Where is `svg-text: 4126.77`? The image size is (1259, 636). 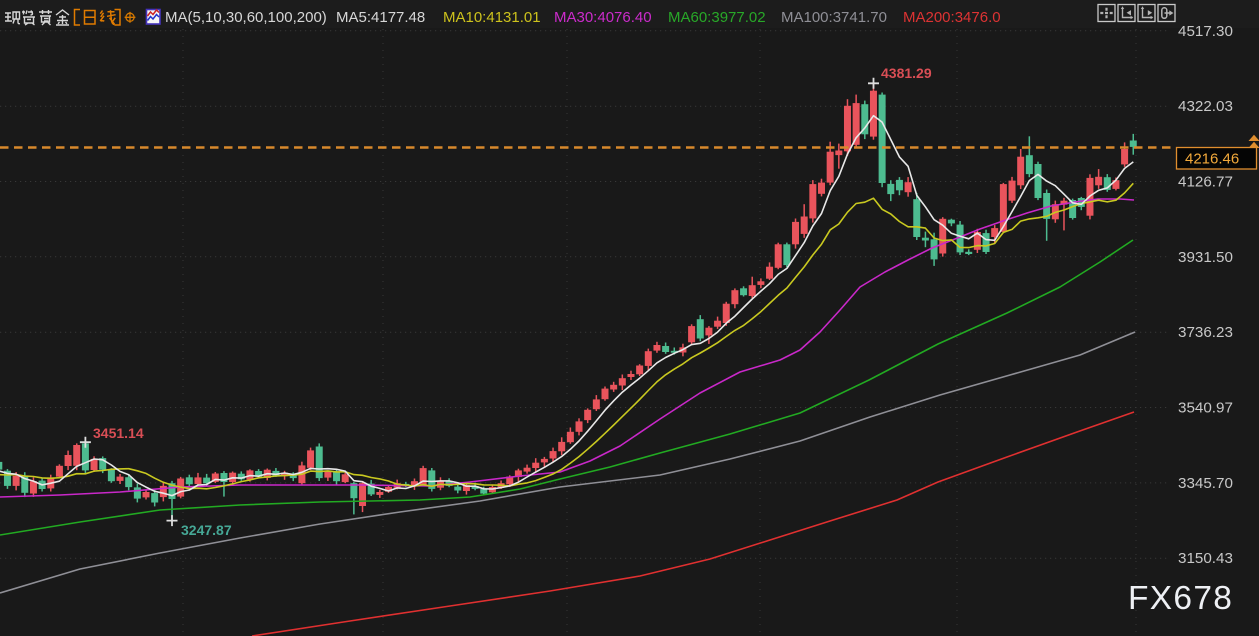
svg-text: 4126.77 is located at coordinates (1205, 182).